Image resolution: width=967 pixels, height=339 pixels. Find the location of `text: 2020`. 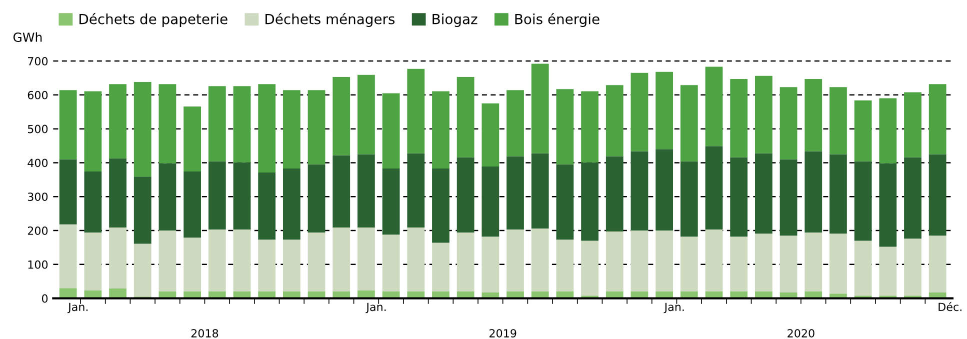

text: 2020 is located at coordinates (801, 333).